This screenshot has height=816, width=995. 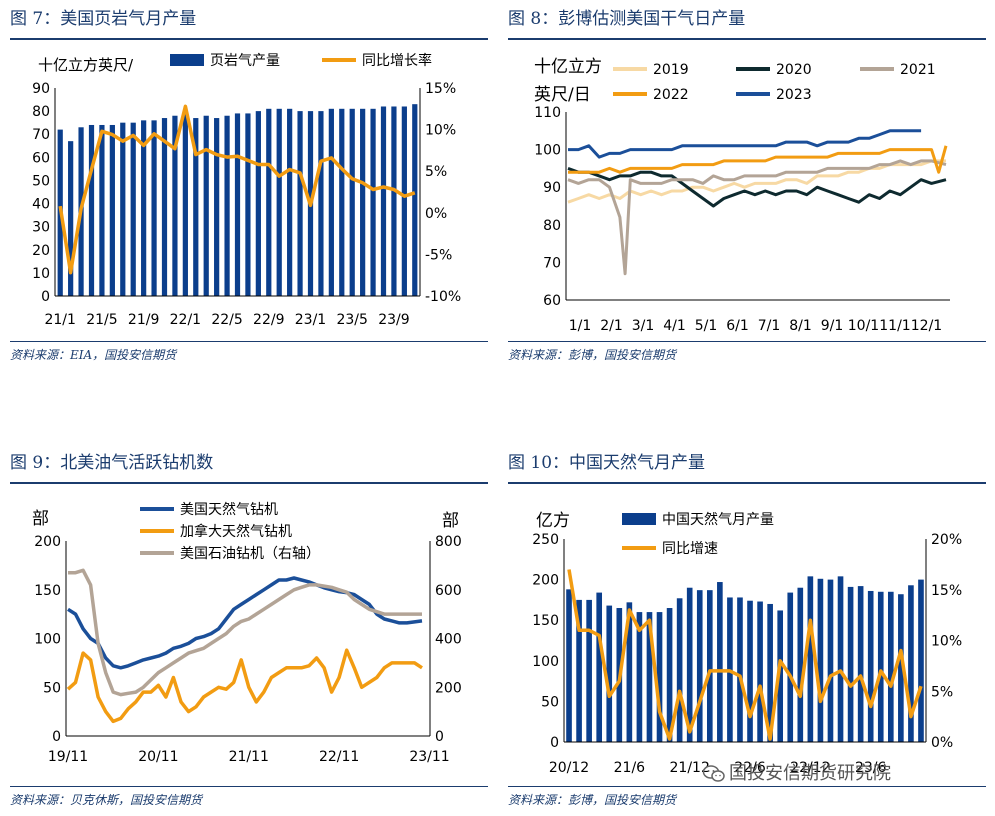 I want to click on y-tick-label-left: 200, so click(x=47, y=542).